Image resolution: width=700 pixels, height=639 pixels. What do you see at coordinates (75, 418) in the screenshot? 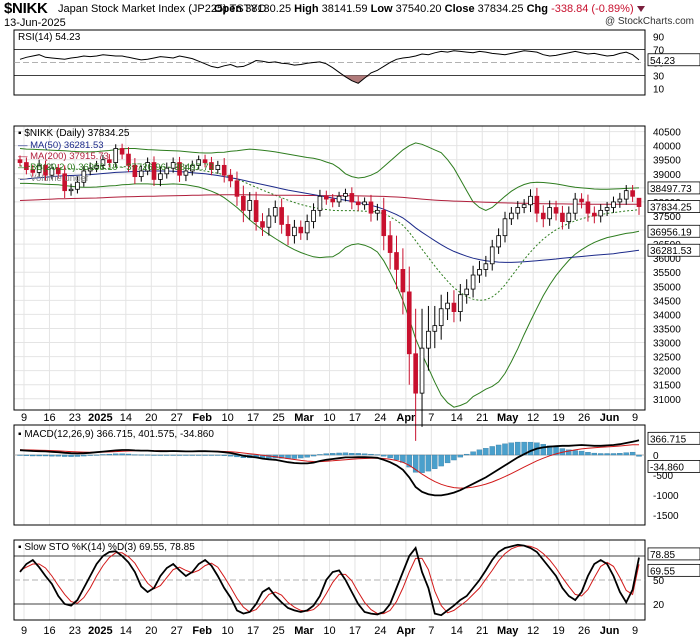
I see `x-axis-label: 23` at bounding box center [75, 418].